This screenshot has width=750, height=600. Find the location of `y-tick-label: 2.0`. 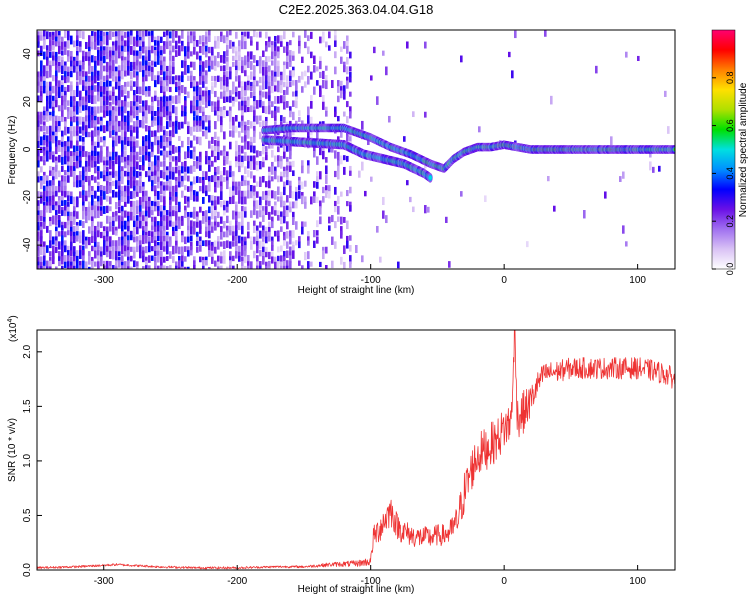

y-tick-label: 2.0 is located at coordinates (27, 351).